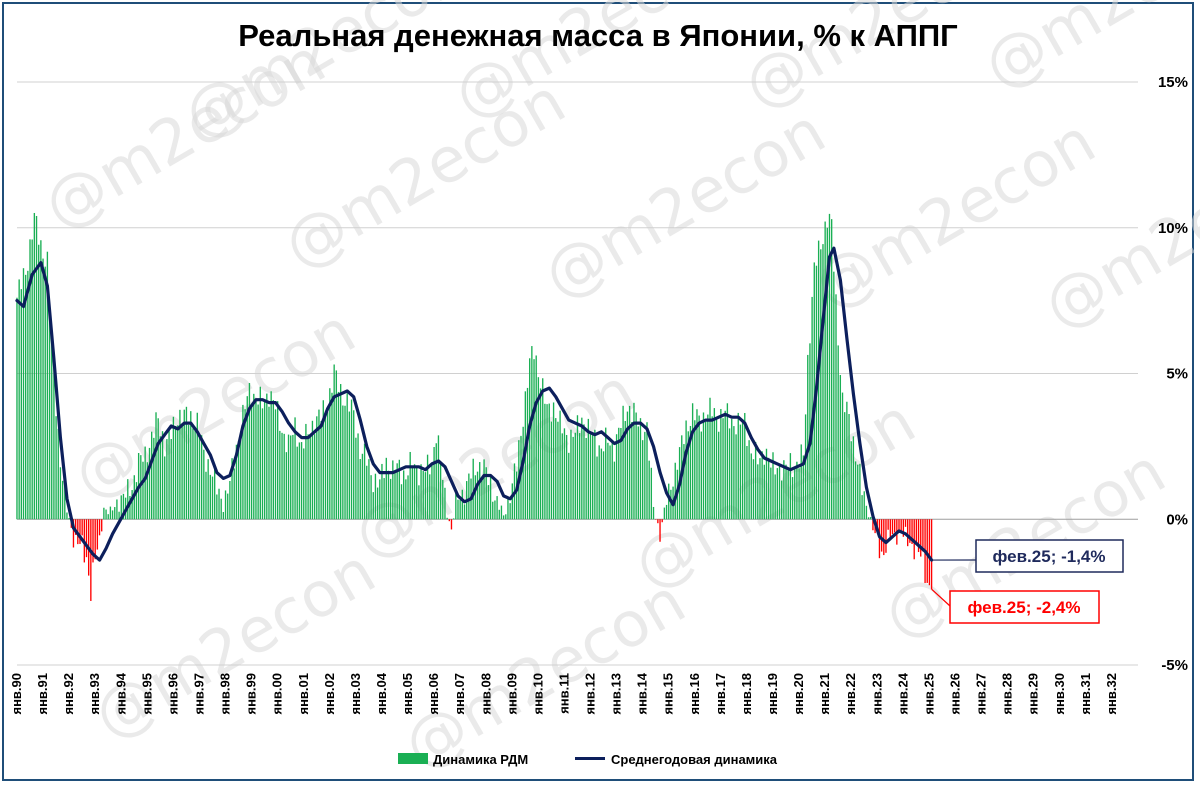 The height and width of the screenshot is (785, 1200). What do you see at coordinates (642, 693) in the screenshot?
I see `x-tick-label: янв.14` at bounding box center [642, 693].